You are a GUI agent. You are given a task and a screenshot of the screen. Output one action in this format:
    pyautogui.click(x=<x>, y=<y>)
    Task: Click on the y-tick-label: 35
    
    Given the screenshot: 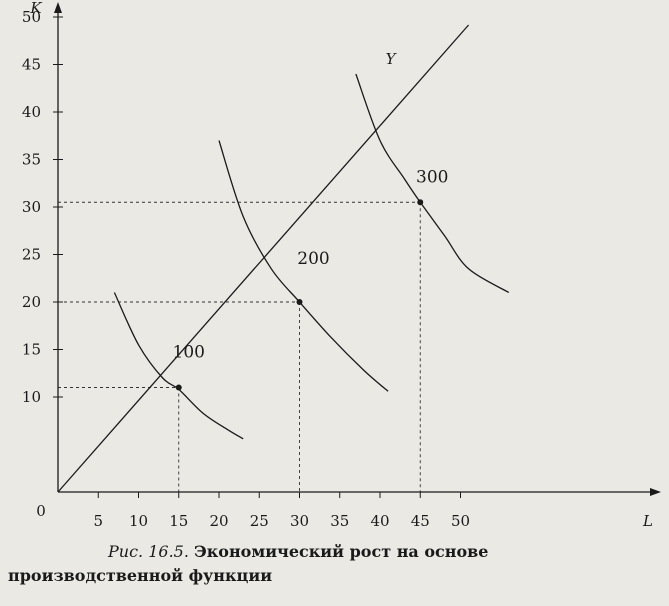 What is the action you would take?
    pyautogui.click(x=31, y=160)
    